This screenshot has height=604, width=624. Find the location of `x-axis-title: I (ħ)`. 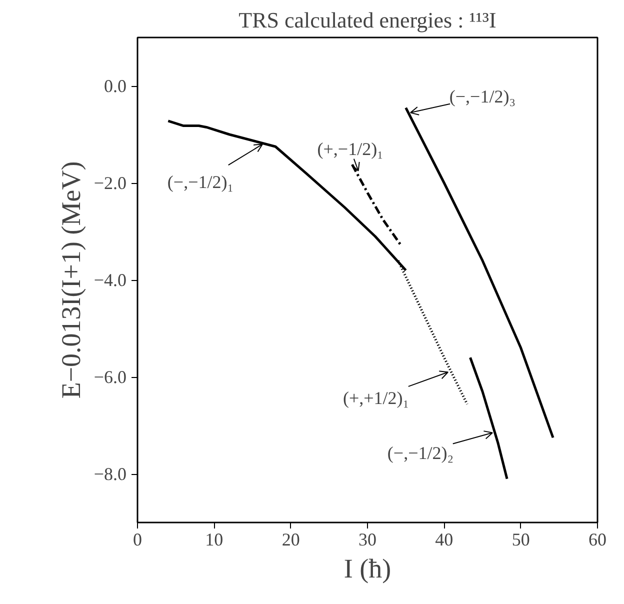

x-axis-title: I (ħ) is located at coordinates (368, 569).